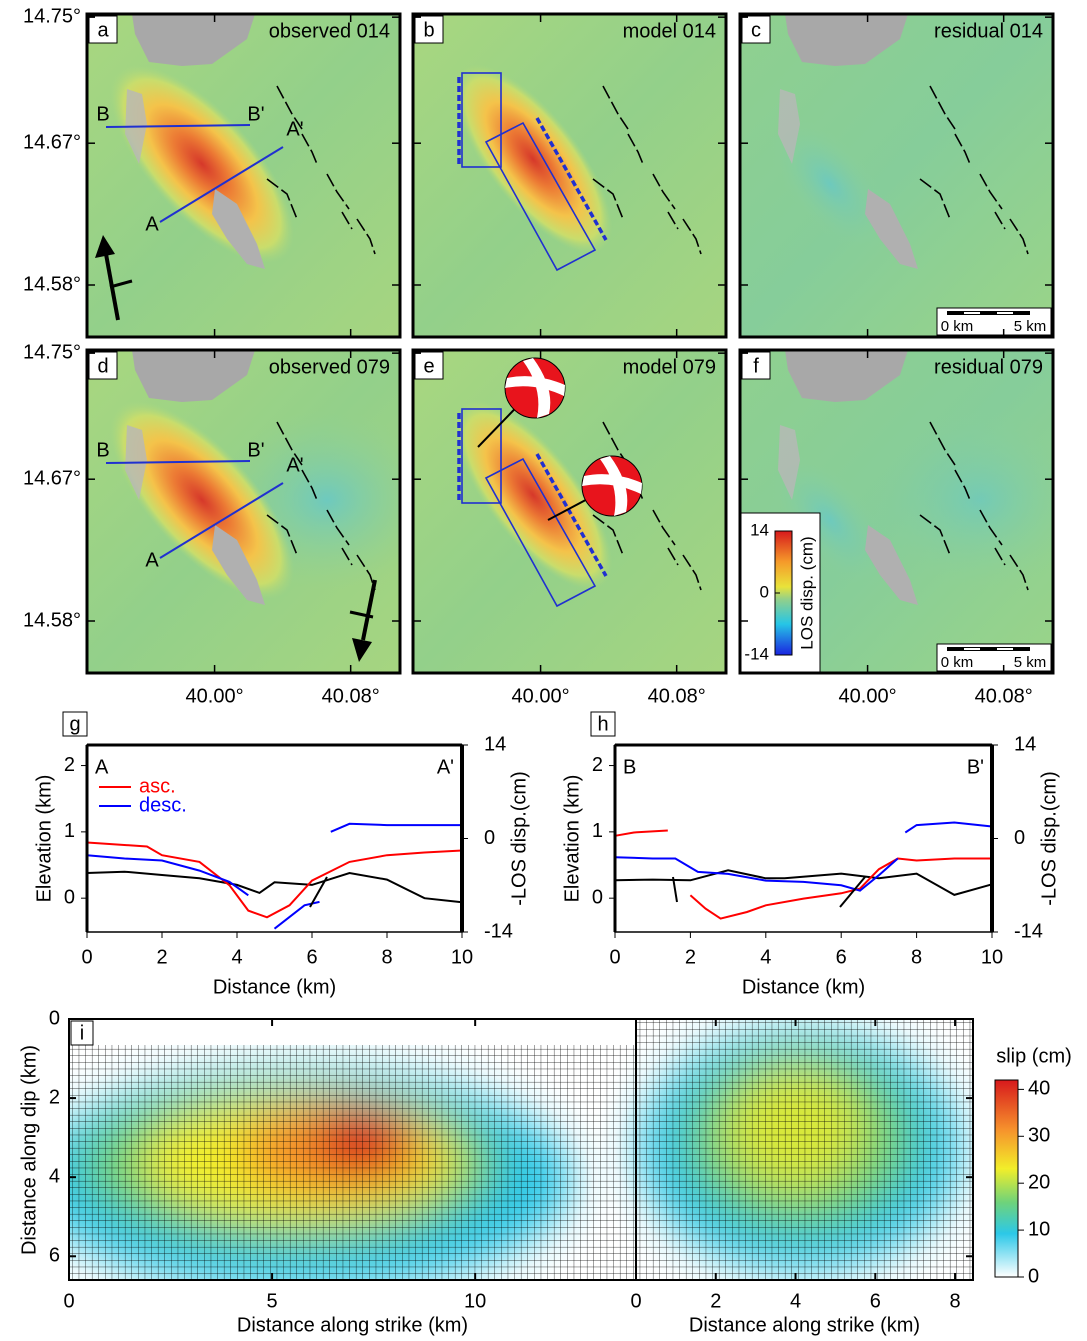  What do you see at coordinates (255, 114) in the screenshot?
I see `profile-label: B'` at bounding box center [255, 114].